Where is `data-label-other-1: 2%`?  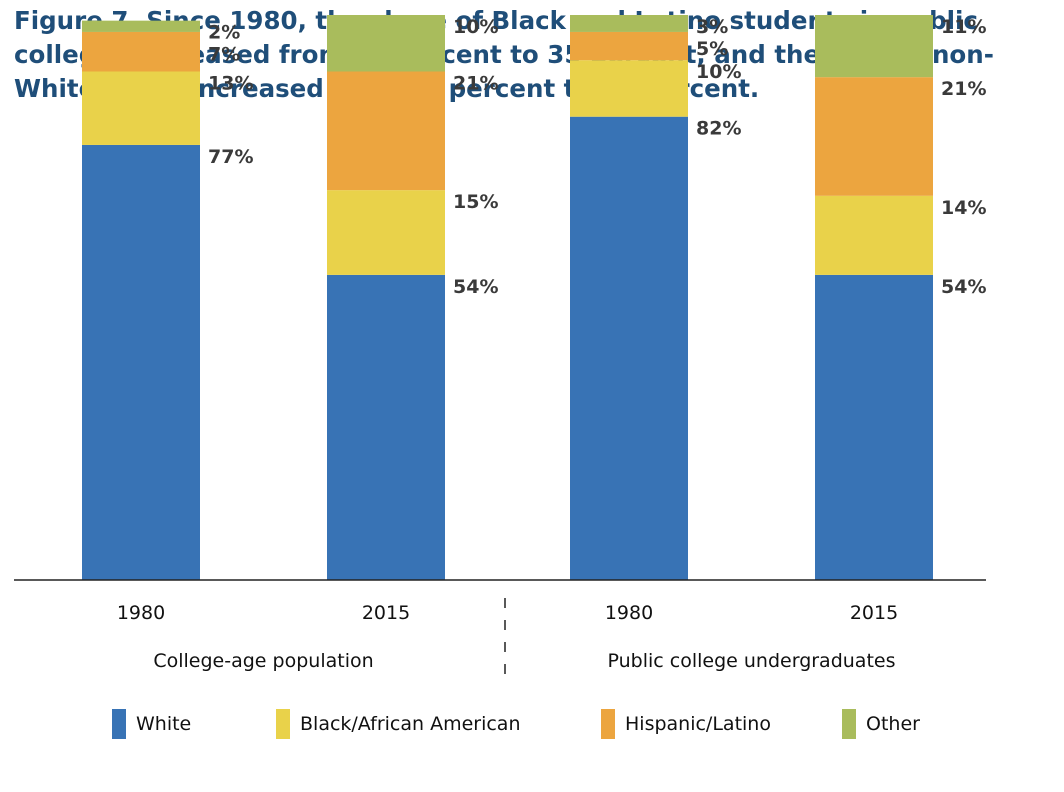
data-label-other-1: 2% is located at coordinates (224, 33).